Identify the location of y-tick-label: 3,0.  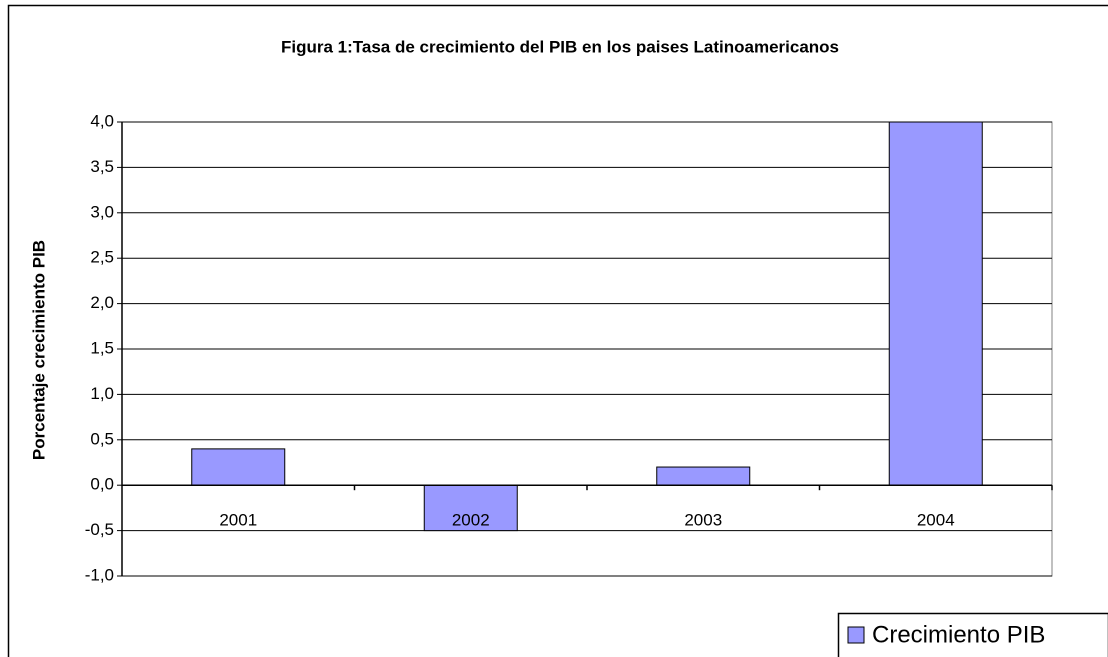
(102, 211).